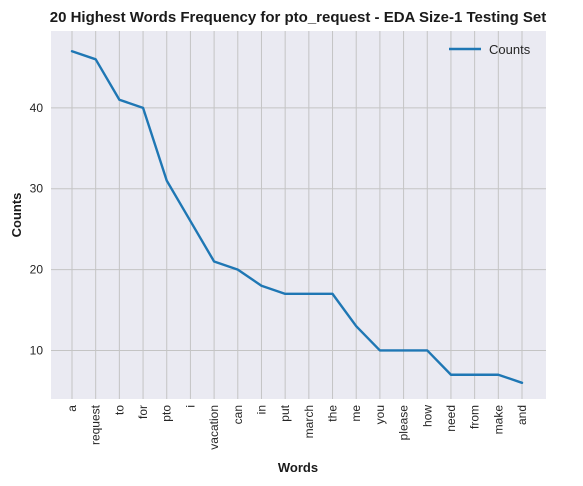 The height and width of the screenshot is (486, 583). Describe the element at coordinates (119, 410) in the screenshot. I see `x-tick-label: to` at that location.